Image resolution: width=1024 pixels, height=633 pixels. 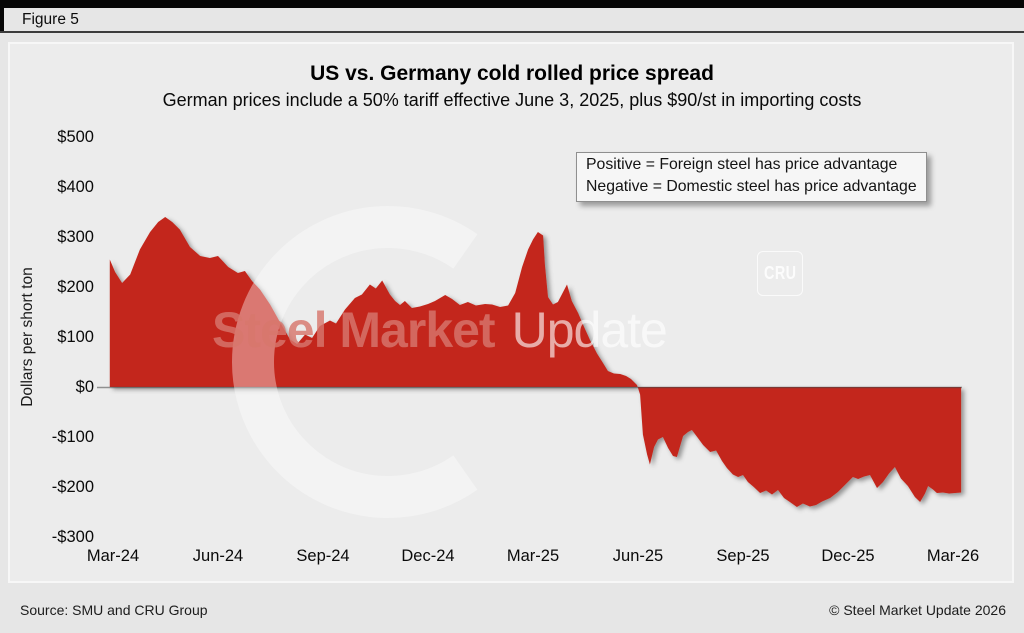 What do you see at coordinates (218, 556) in the screenshot?
I see `x-tick-label: Jun-24` at bounding box center [218, 556].